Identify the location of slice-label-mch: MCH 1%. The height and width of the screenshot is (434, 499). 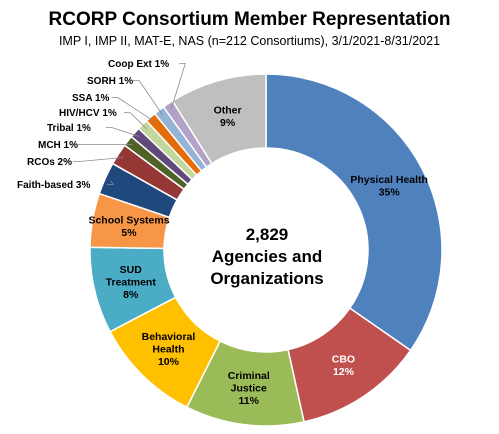
(58, 145).